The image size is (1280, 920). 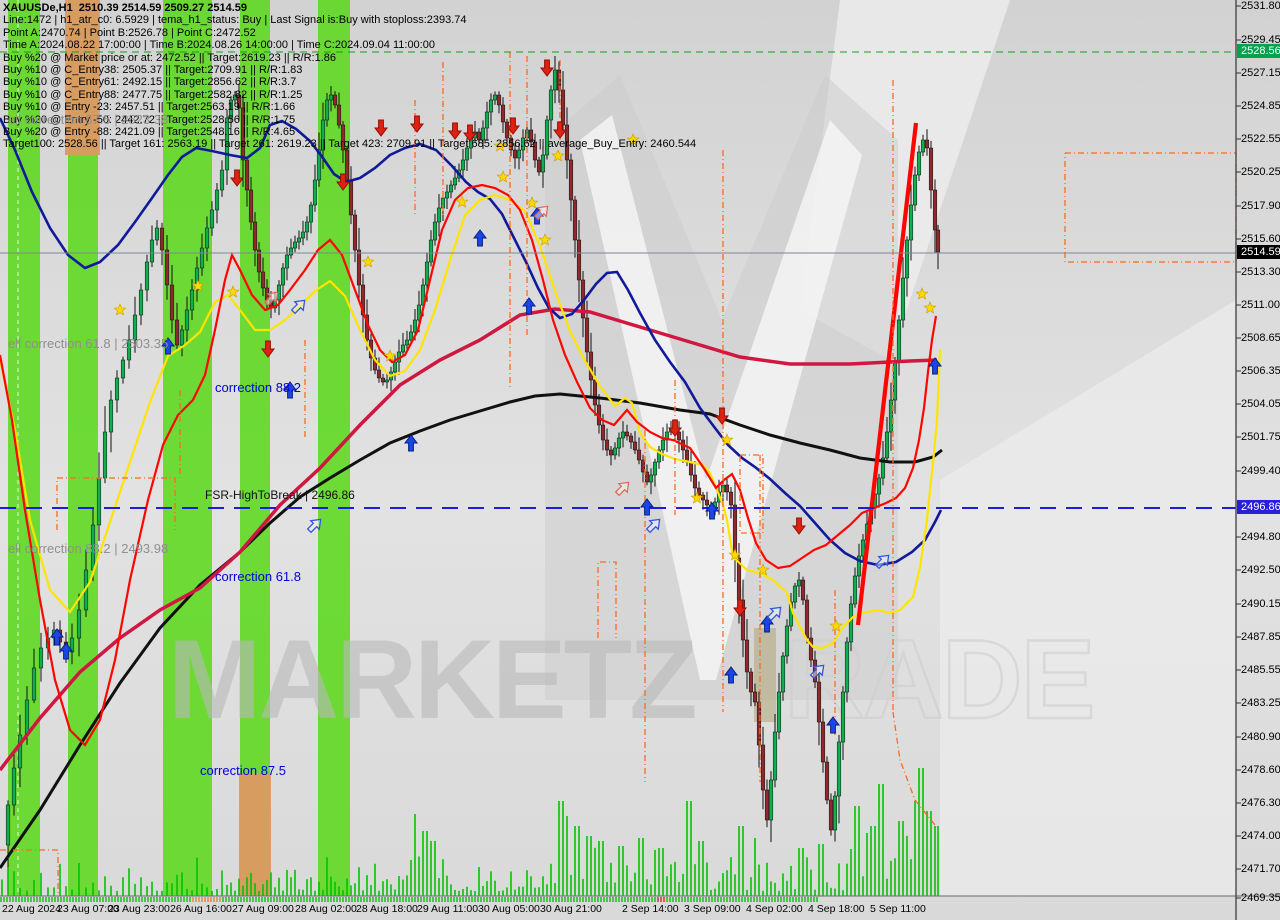 What do you see at coordinates (887, 374) in the screenshot?
I see `trendline-steep-red` at bounding box center [887, 374].